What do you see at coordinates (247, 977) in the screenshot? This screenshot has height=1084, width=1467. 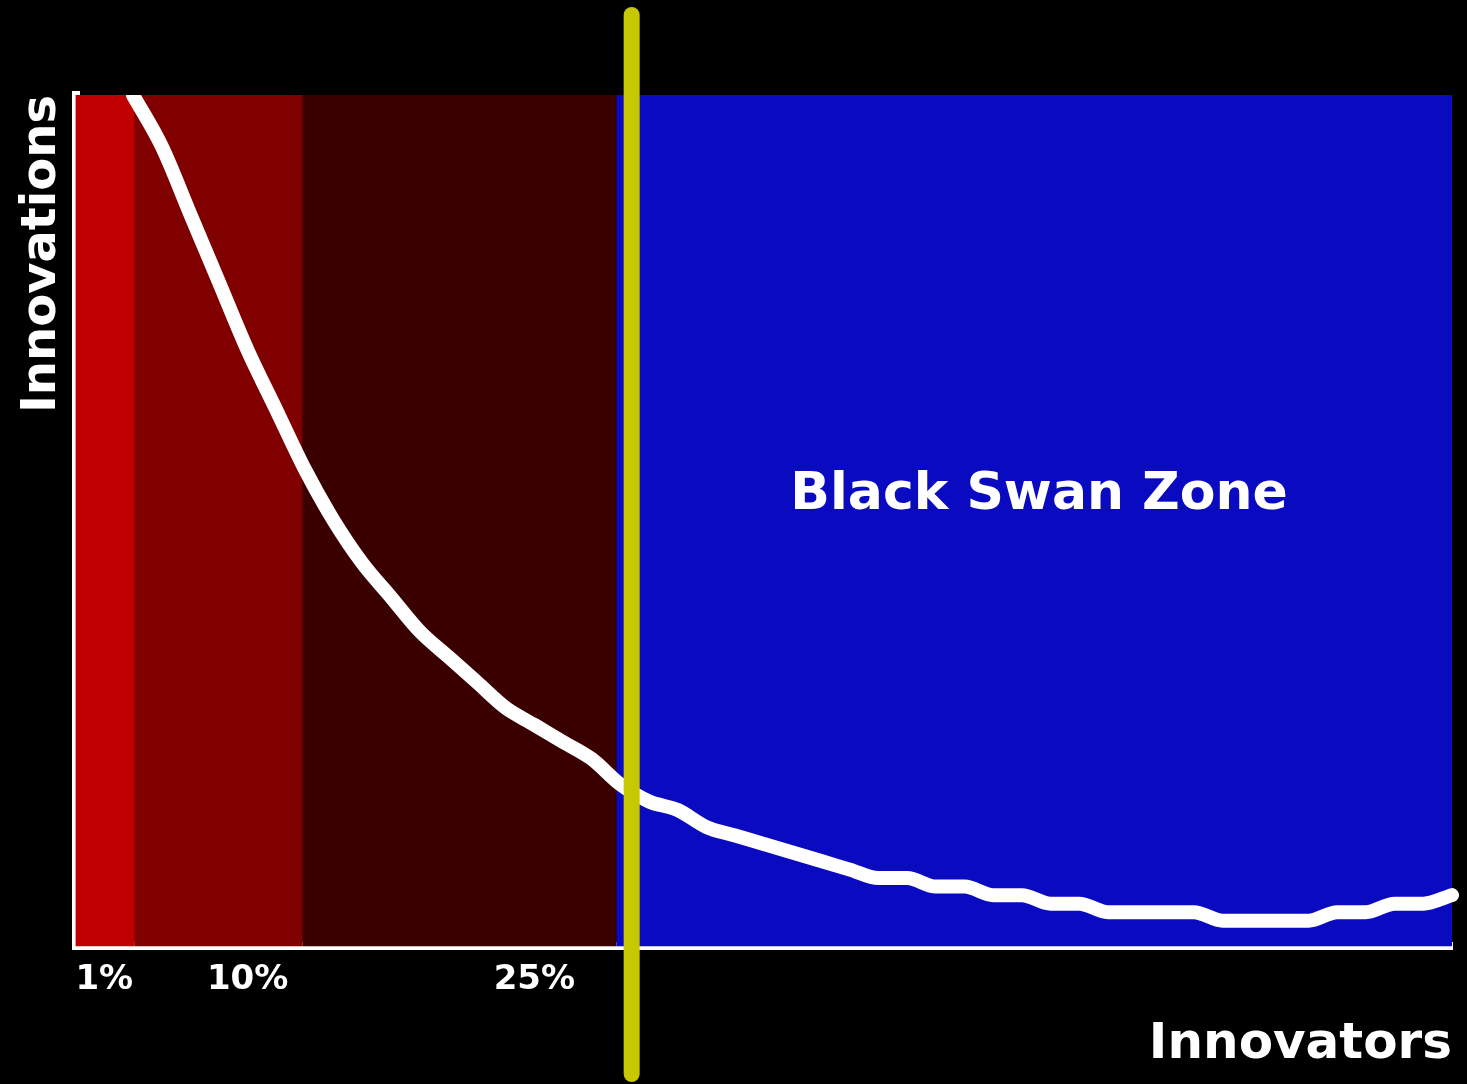 I see `x-tick-label: 10%` at bounding box center [247, 977].